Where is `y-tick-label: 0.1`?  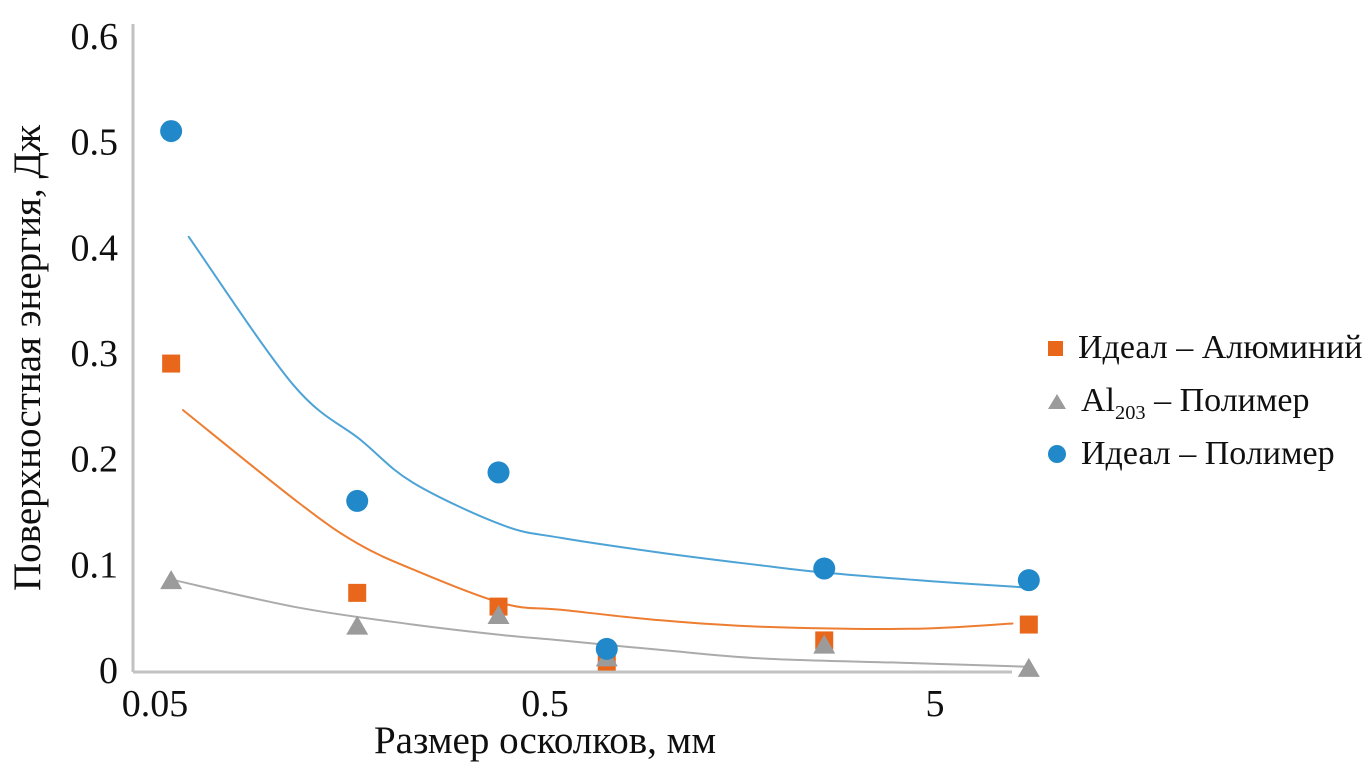 y-tick-label: 0.1 is located at coordinates (95, 565).